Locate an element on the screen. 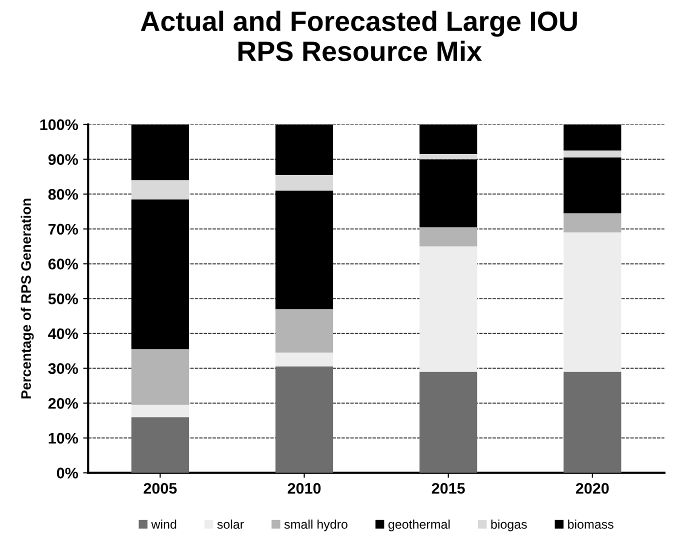  legend-label: small hydro is located at coordinates (316, 526).